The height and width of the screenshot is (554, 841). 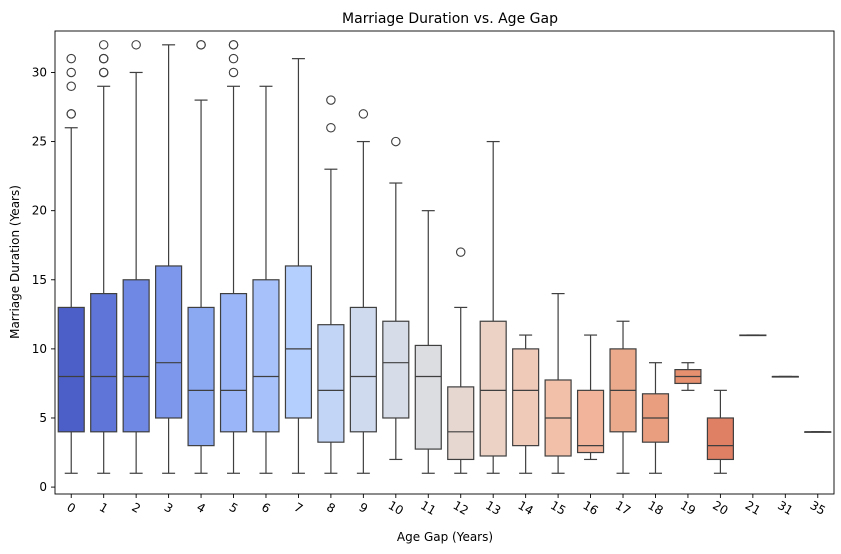 What do you see at coordinates (428, 508) in the screenshot?
I see `x-tick-label: 11` at bounding box center [428, 508].